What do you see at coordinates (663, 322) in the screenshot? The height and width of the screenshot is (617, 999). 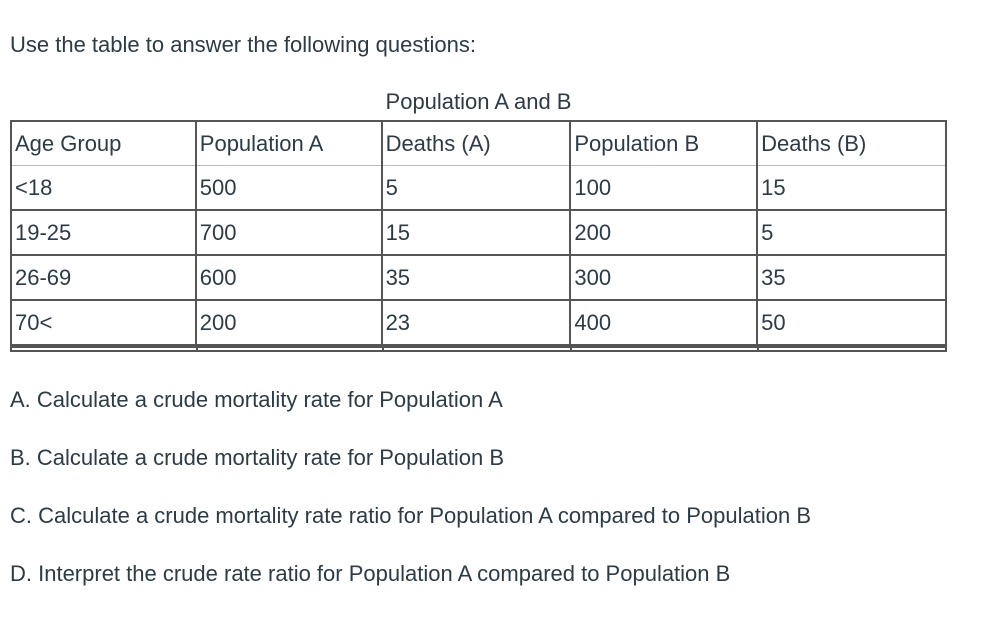 I see `table-cell: 400` at bounding box center [663, 322].